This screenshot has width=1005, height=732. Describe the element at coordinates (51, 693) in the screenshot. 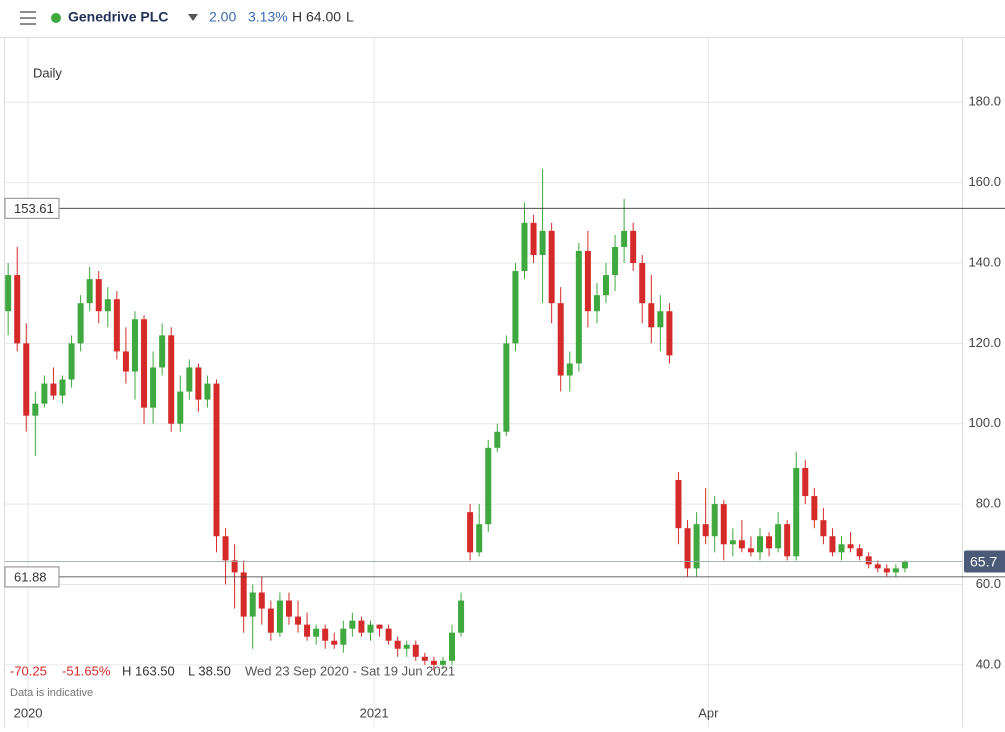

I see `disclaimer: Data is indicative` at that location.